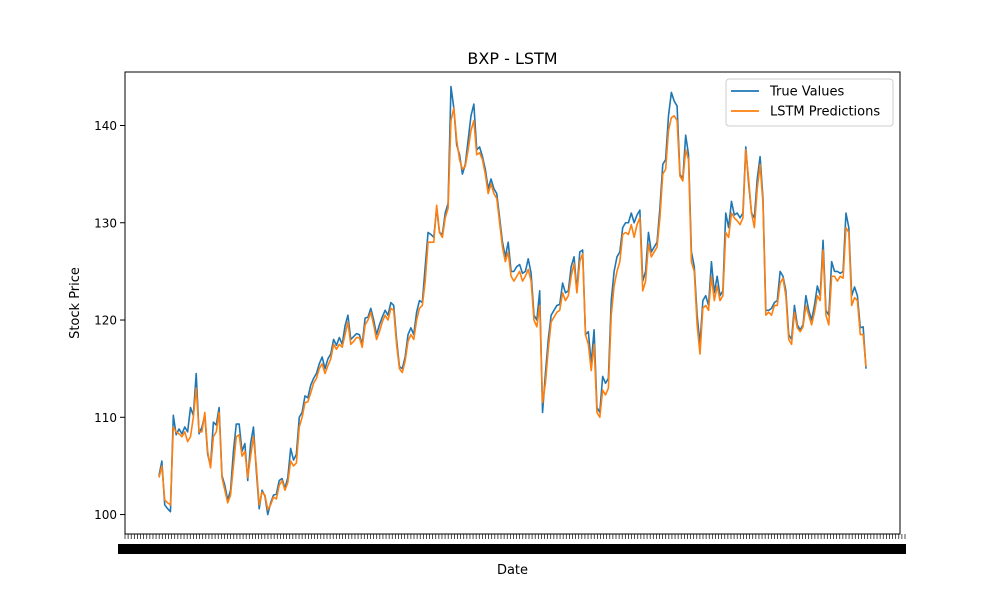 This screenshot has width=1000, height=600. What do you see at coordinates (105, 515) in the screenshot?
I see `y-tick-label: 100` at bounding box center [105, 515].